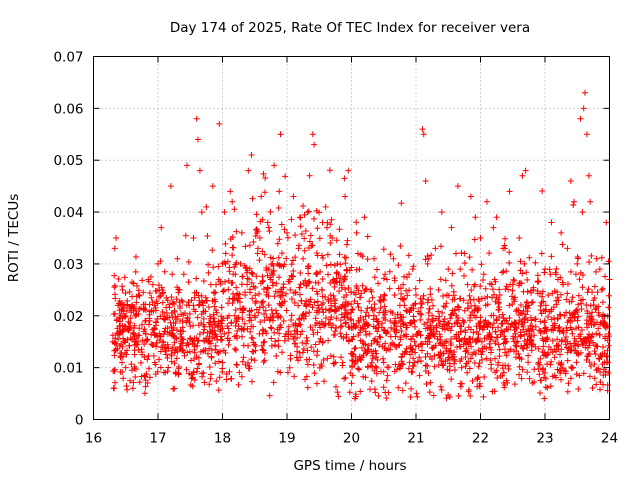  Describe the element at coordinates (157, 439) in the screenshot. I see `x-tick-label: 17` at that location.